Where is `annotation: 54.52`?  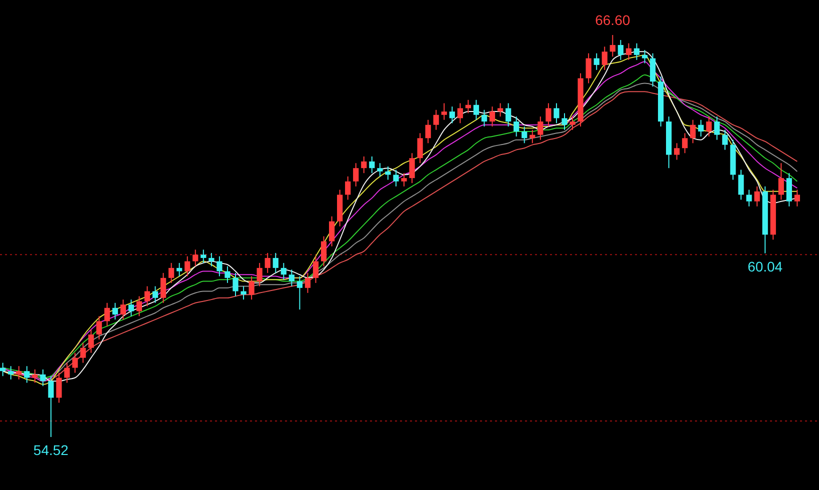 annotation: 54.52 is located at coordinates (51, 450).